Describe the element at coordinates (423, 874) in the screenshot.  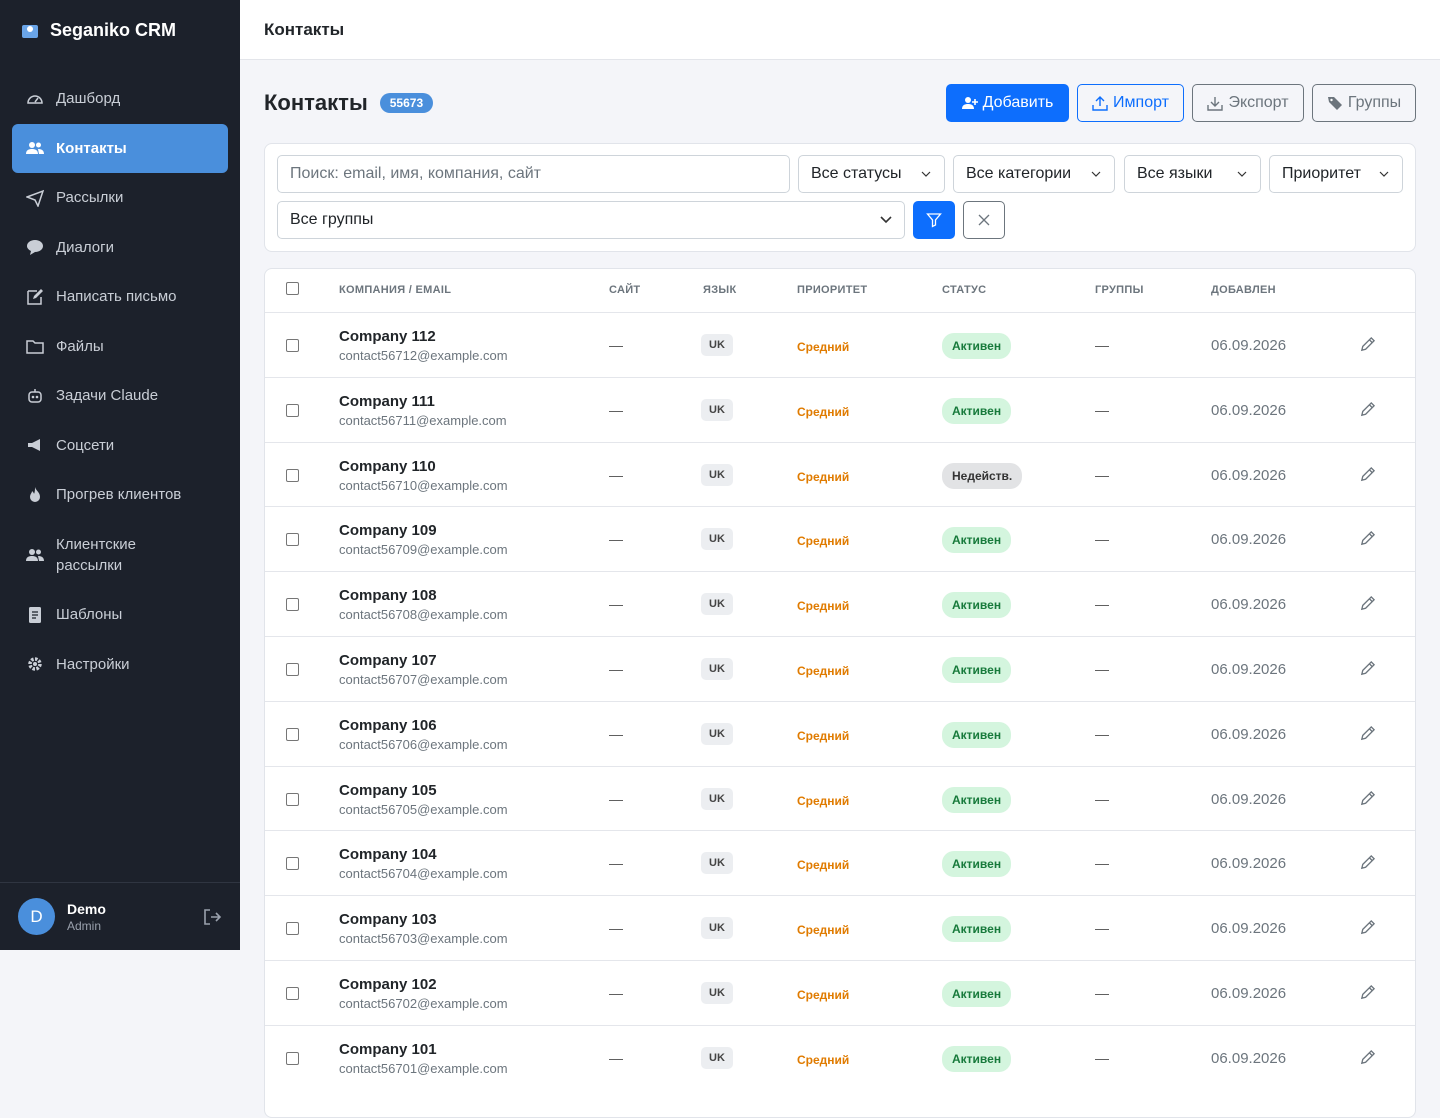
I see `email: contact56704@example.com` at that location.